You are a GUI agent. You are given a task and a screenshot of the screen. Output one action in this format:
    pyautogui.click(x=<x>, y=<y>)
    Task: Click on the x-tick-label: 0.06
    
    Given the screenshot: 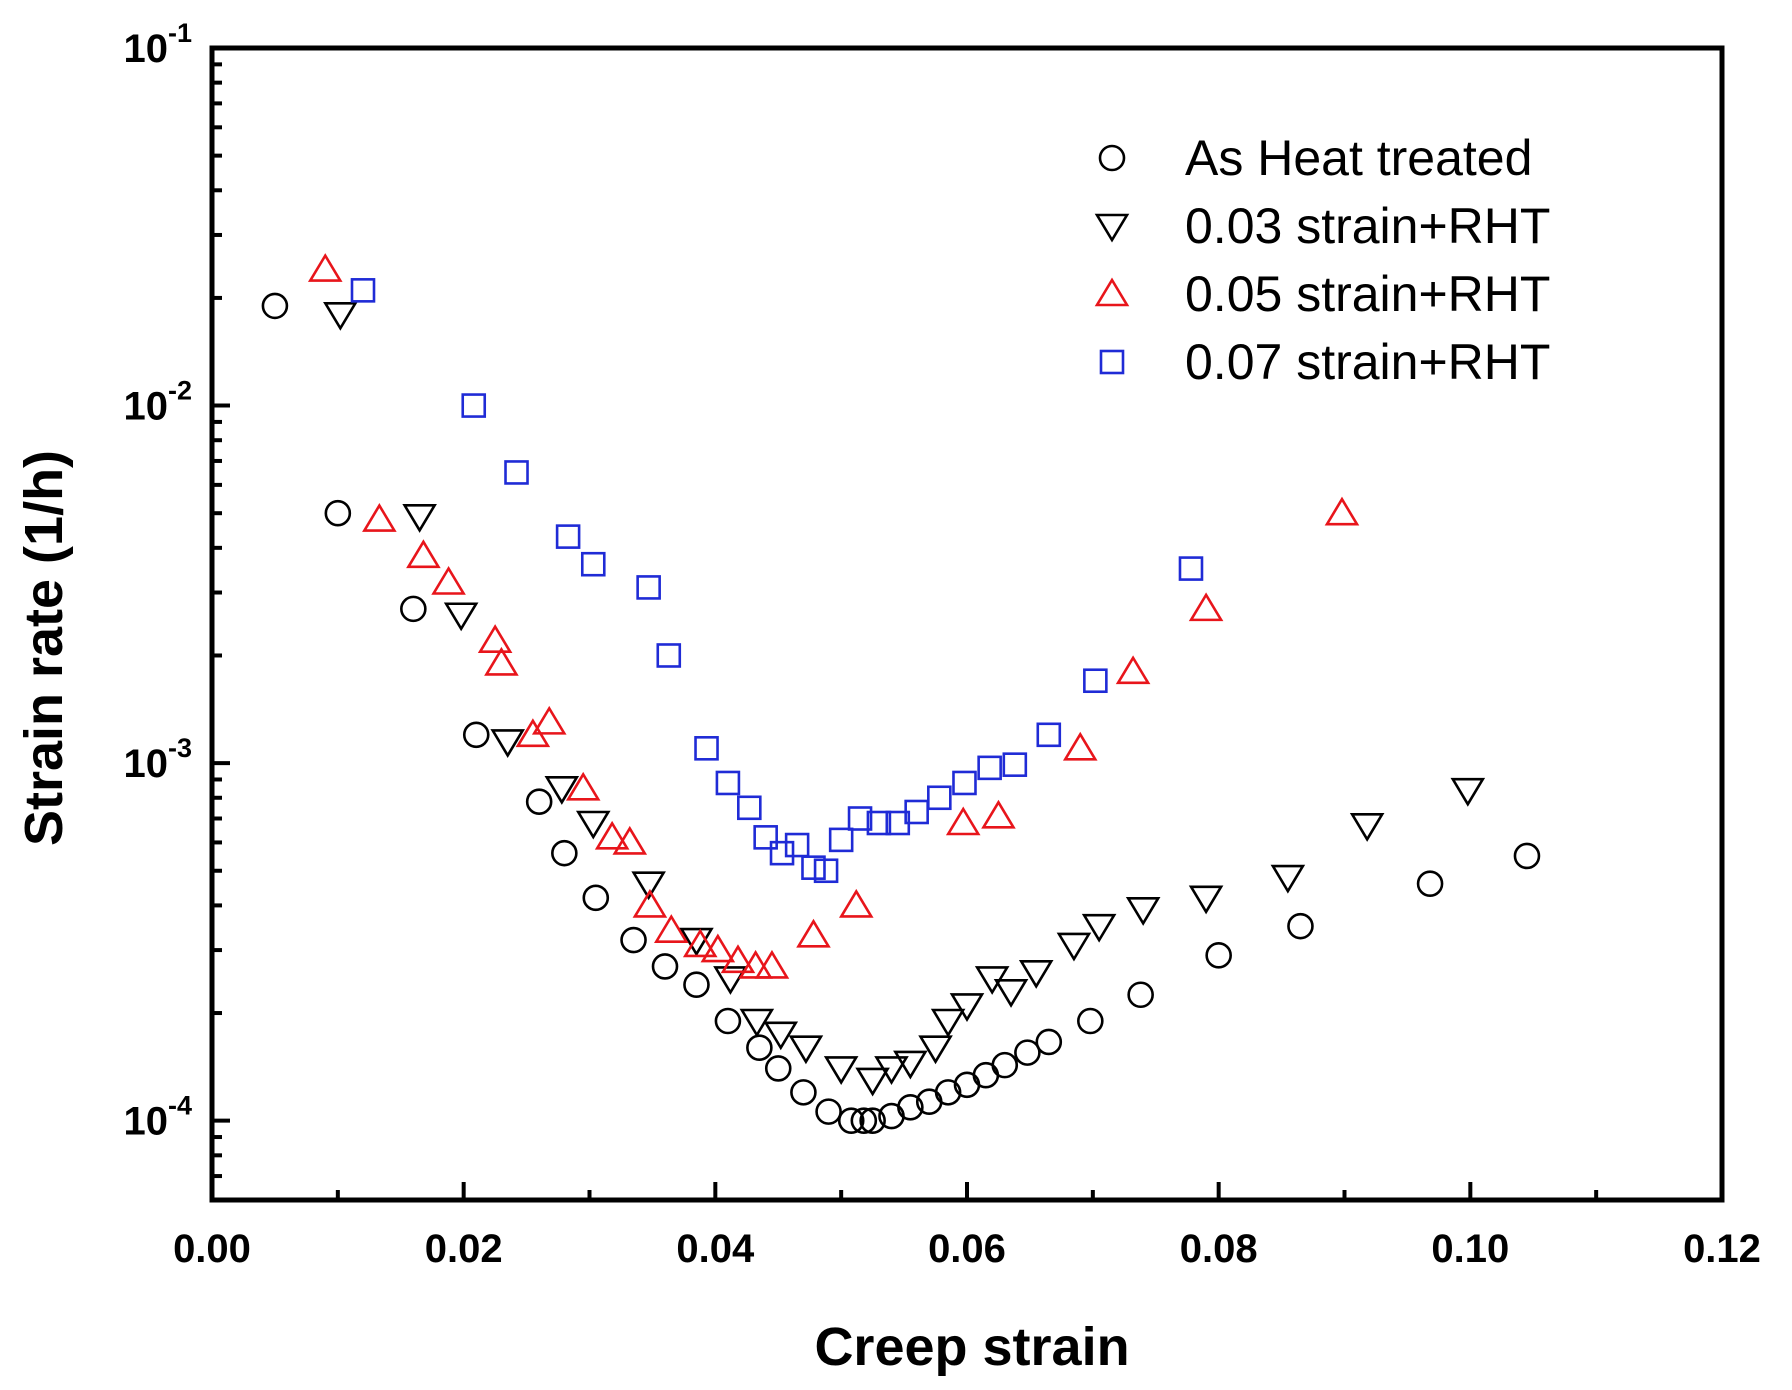 What is the action you would take?
    pyautogui.click(x=967, y=1249)
    